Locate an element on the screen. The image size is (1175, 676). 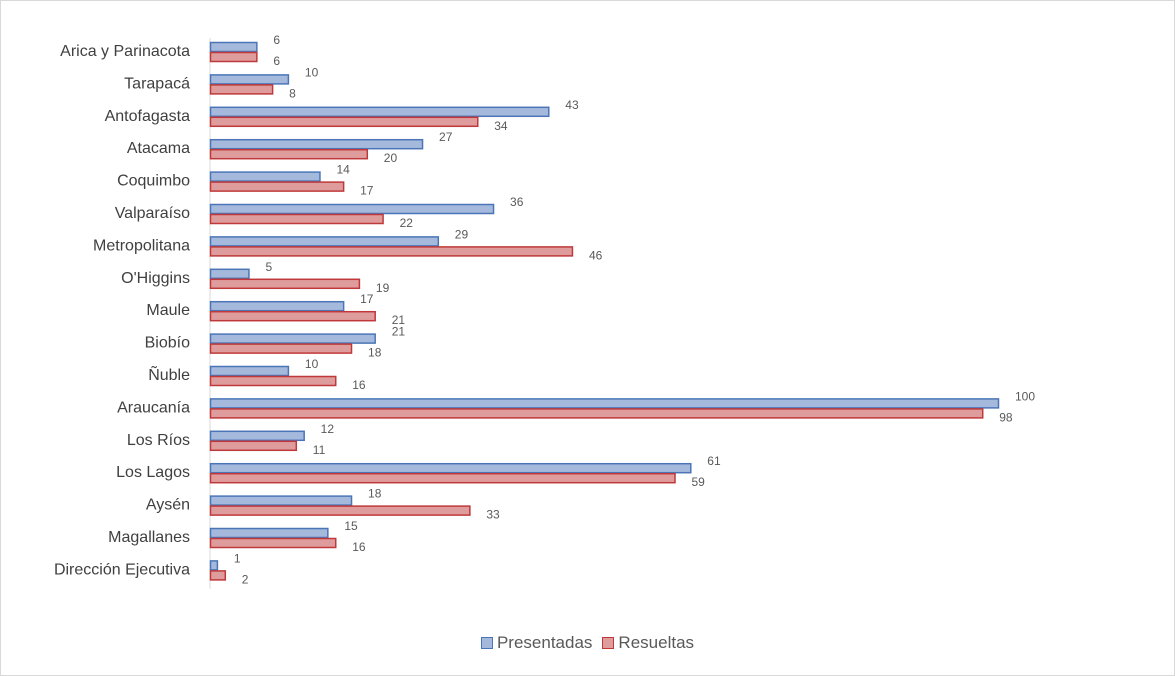
legend-label-resueltas: Resueltas is located at coordinates (656, 642).